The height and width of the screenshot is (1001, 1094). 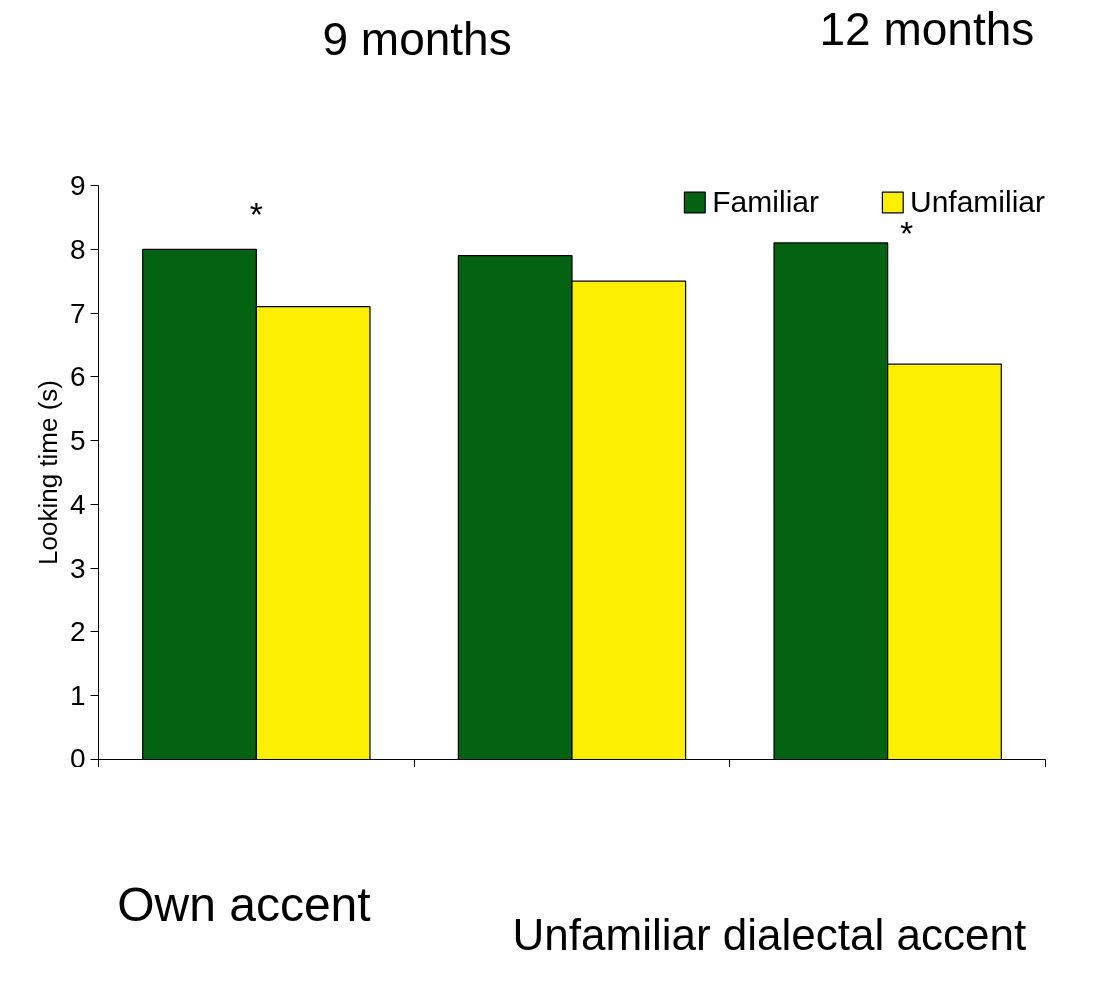 I want to click on y-tick-label: 4, so click(x=77, y=504).